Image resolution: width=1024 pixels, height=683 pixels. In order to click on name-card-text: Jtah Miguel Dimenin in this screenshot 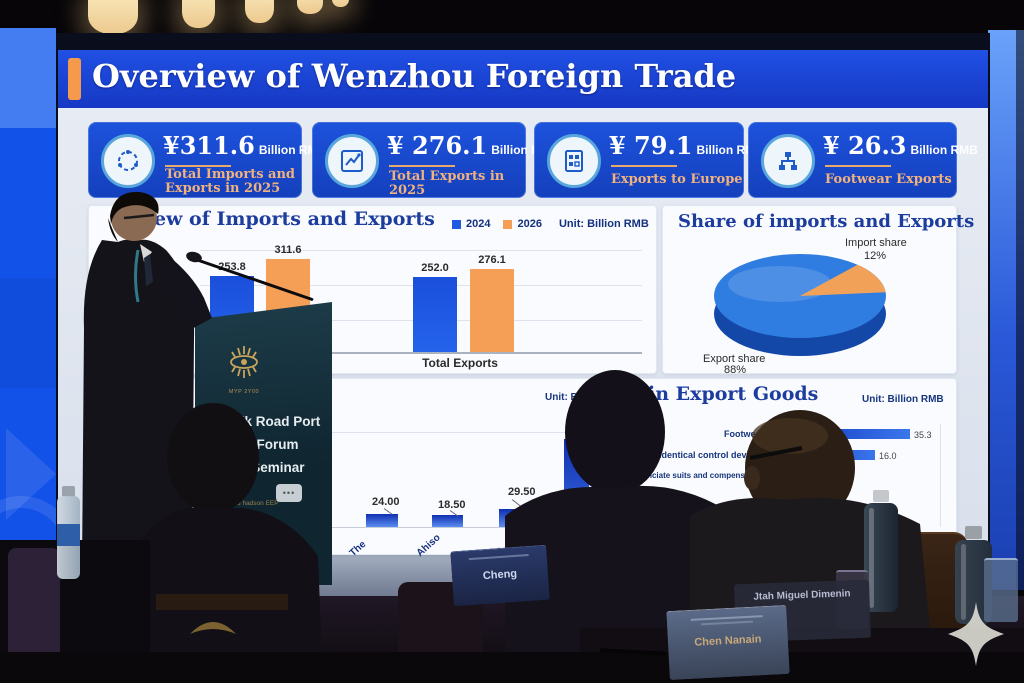, I will do `click(802, 595)`.